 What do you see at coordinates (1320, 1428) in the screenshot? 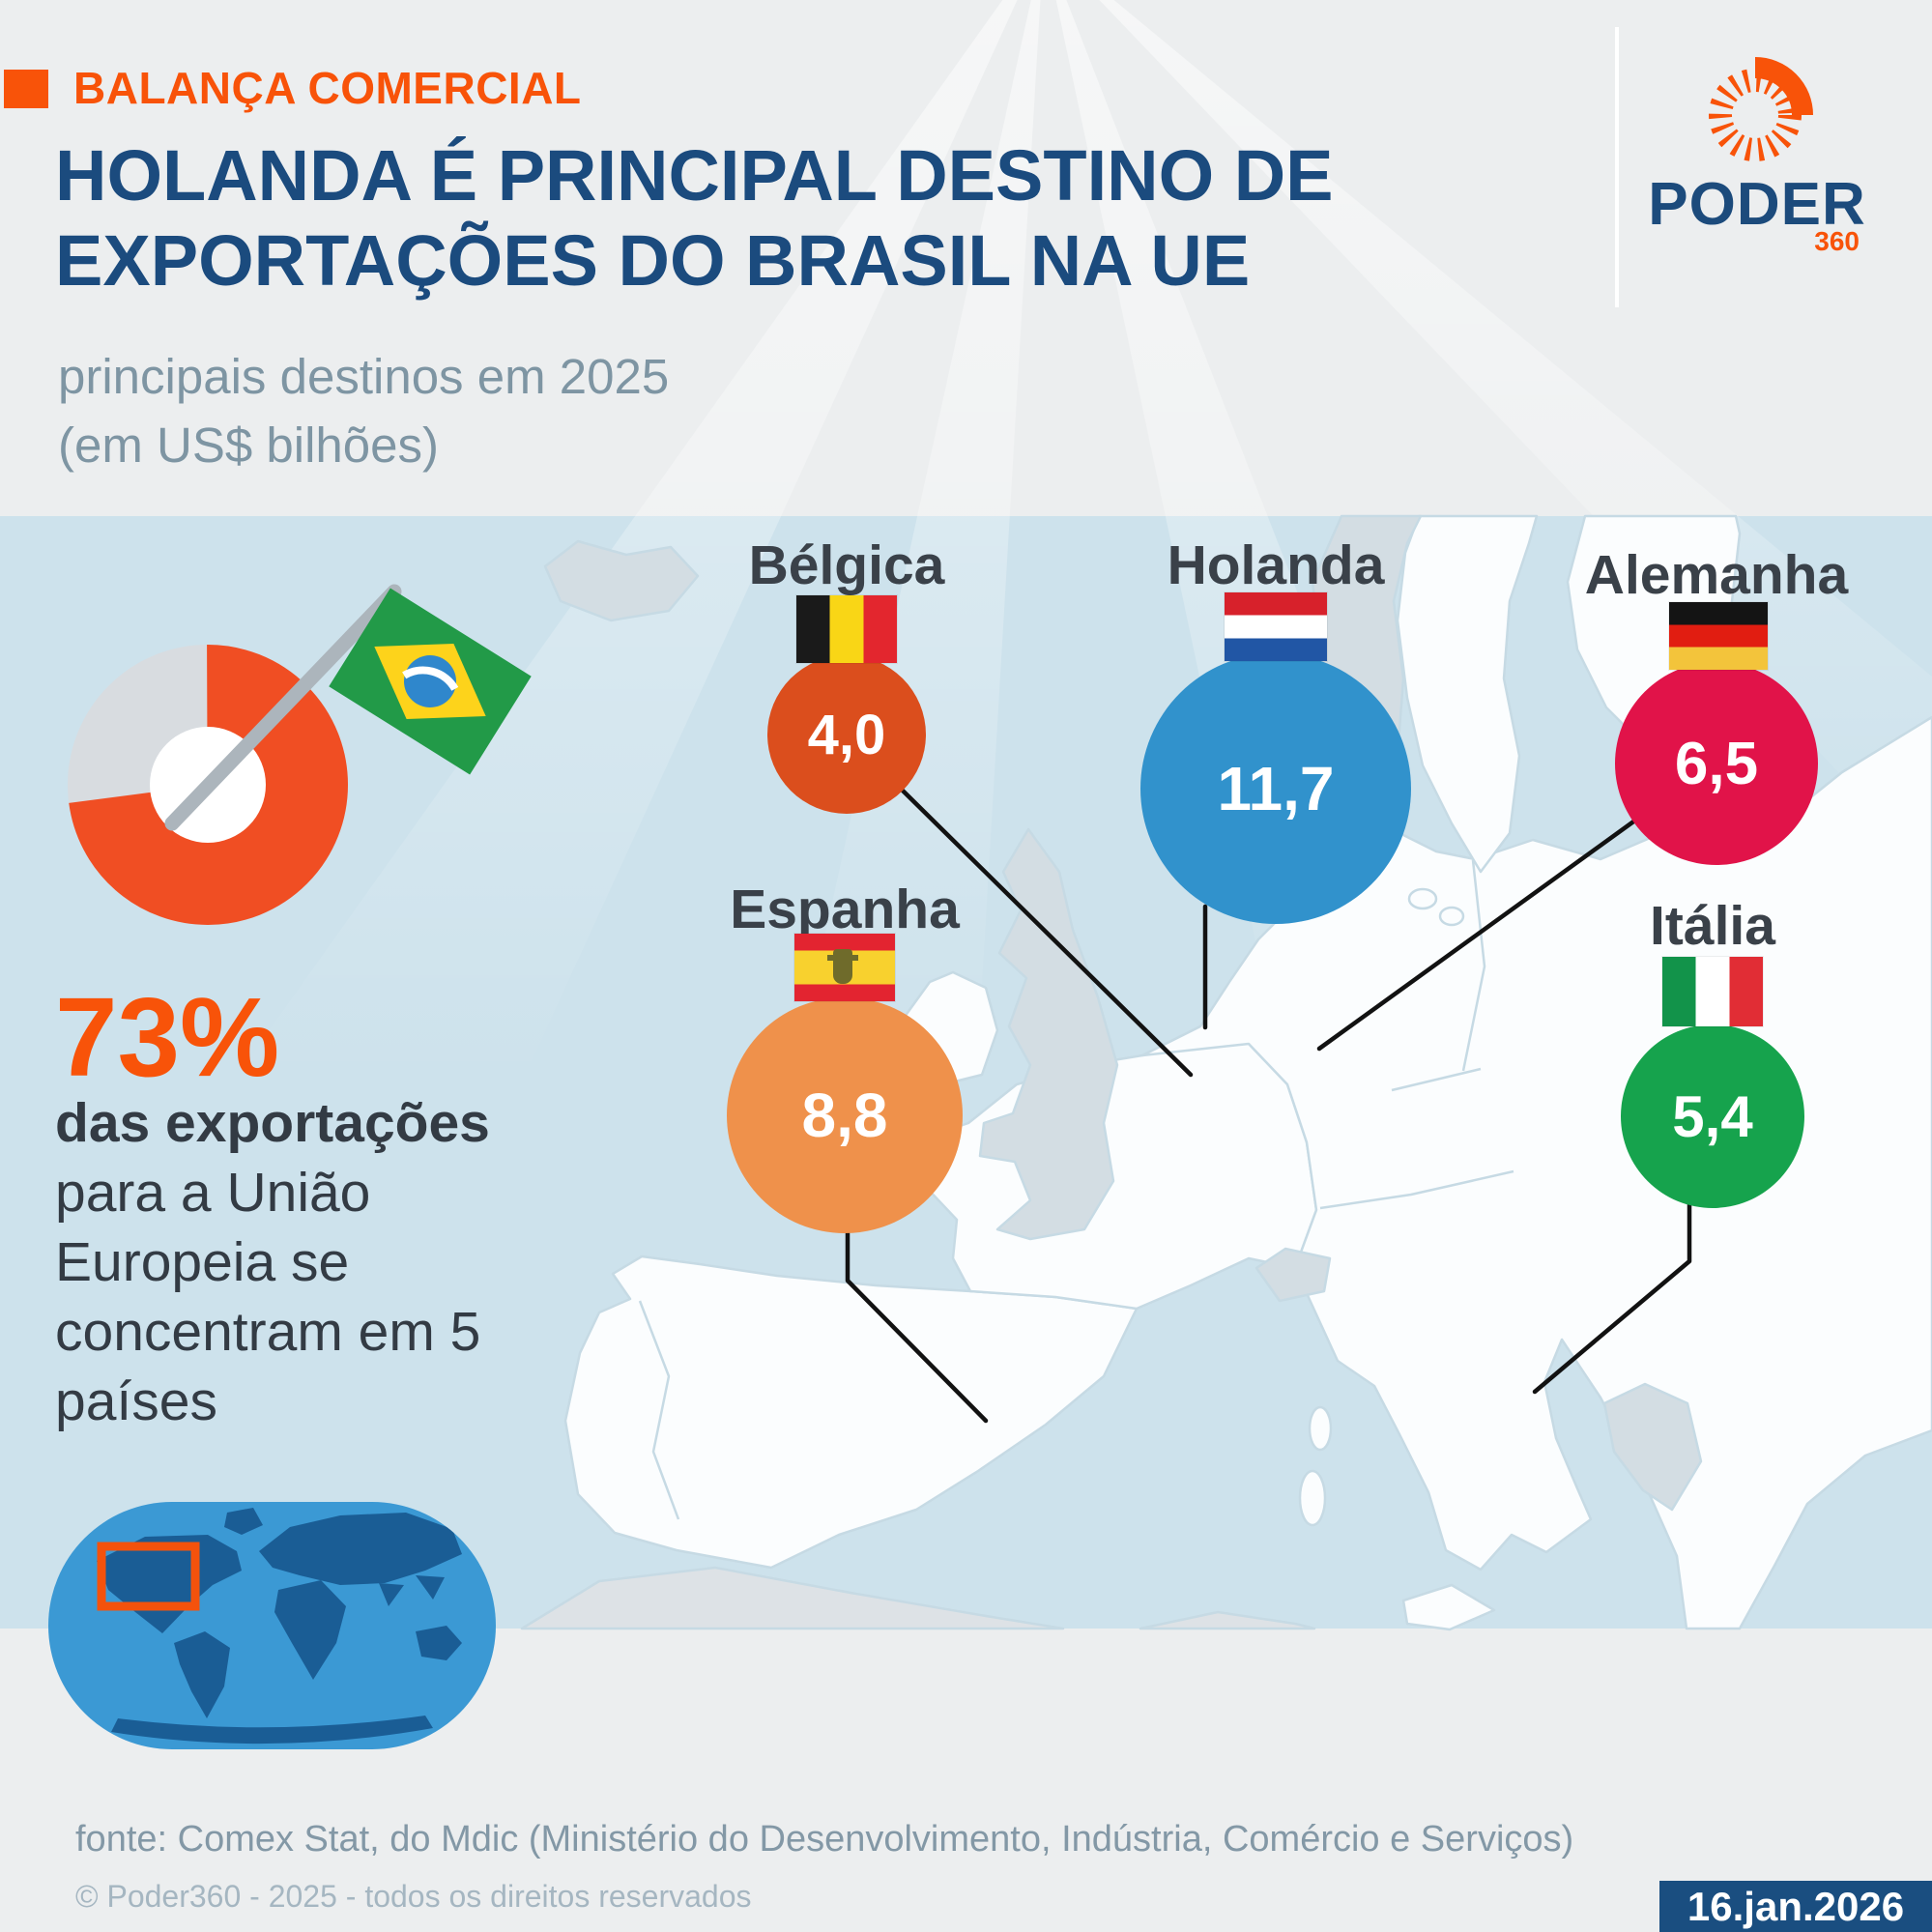
I see `map-island-corsica` at bounding box center [1320, 1428].